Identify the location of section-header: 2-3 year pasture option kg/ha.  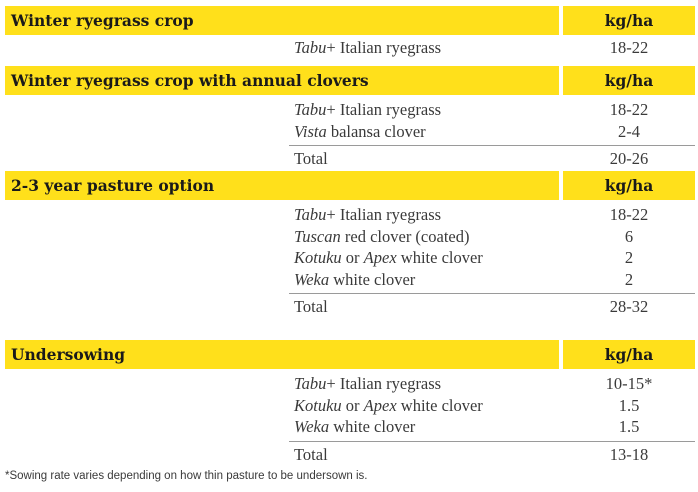
(350, 185).